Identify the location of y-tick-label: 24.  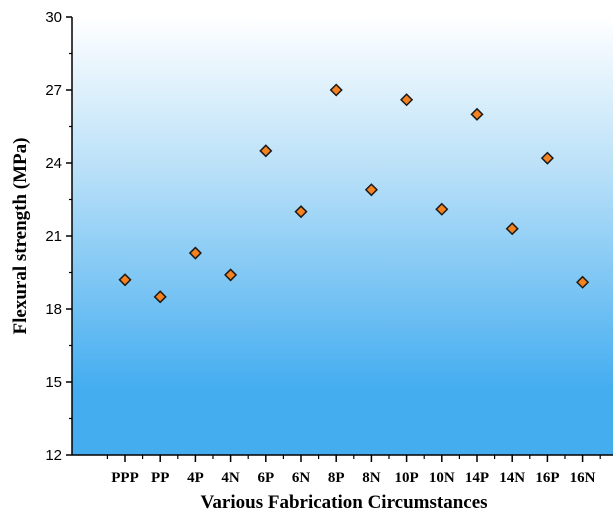
(53, 163).